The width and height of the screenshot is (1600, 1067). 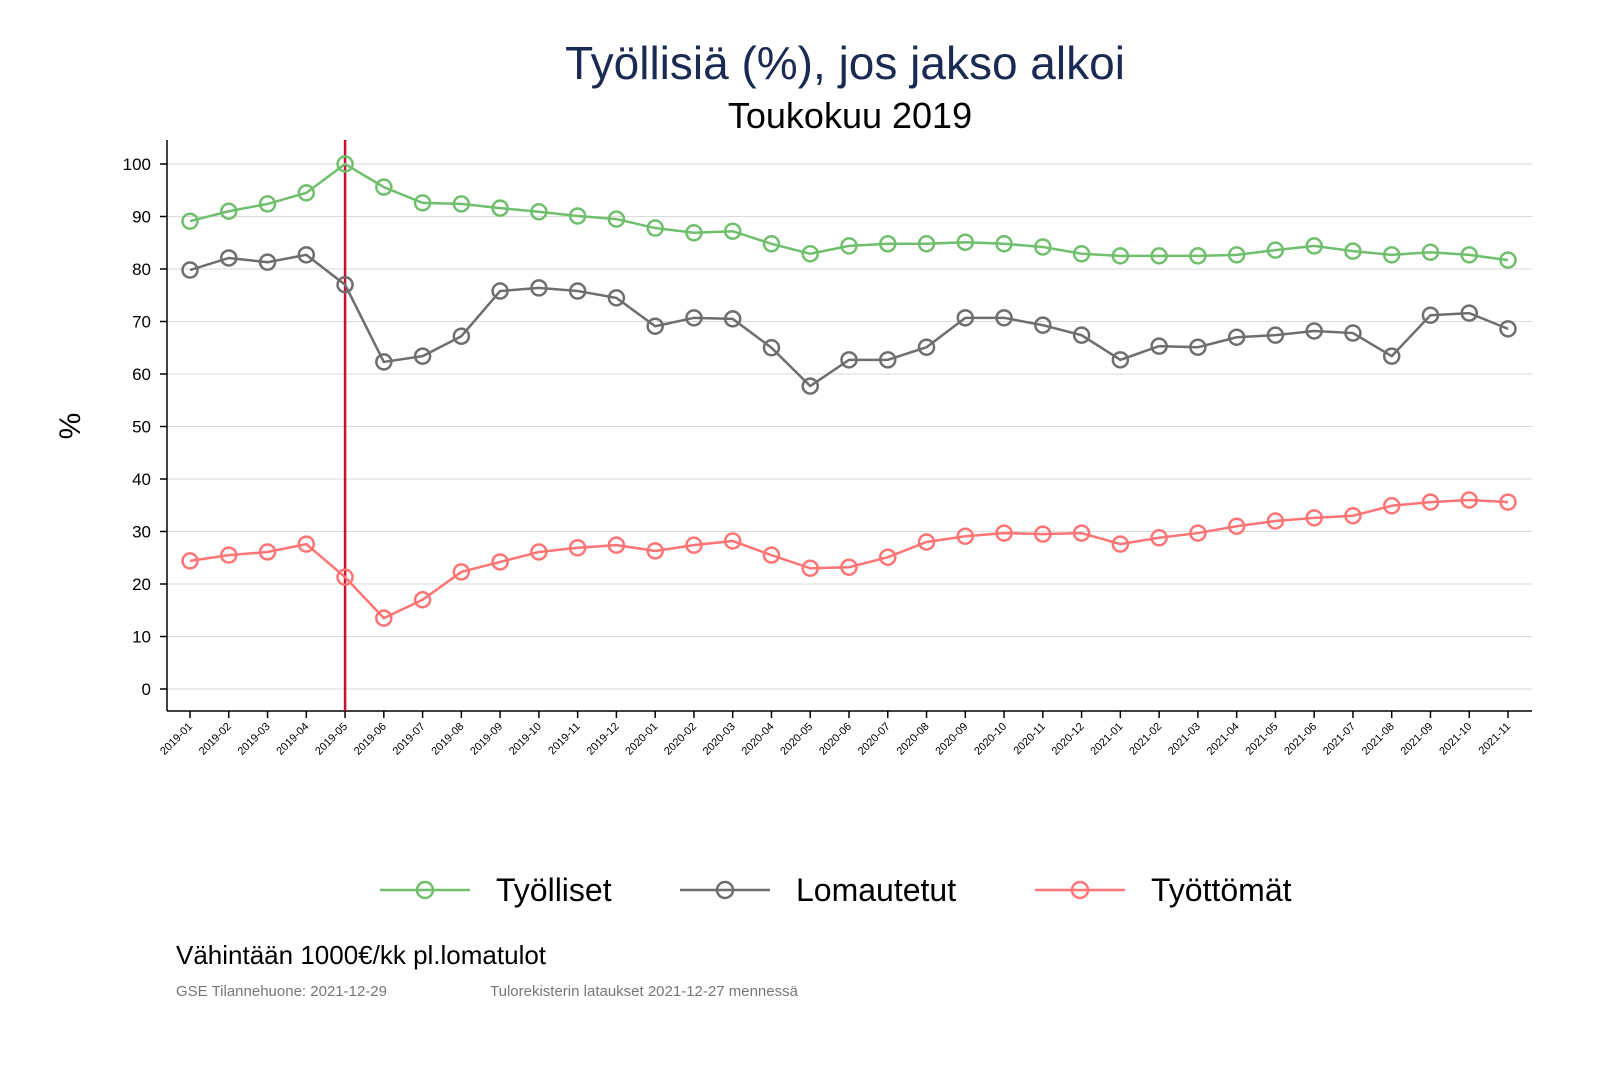 What do you see at coordinates (602, 739) in the screenshot?
I see `x-tick-label: 2019-12` at bounding box center [602, 739].